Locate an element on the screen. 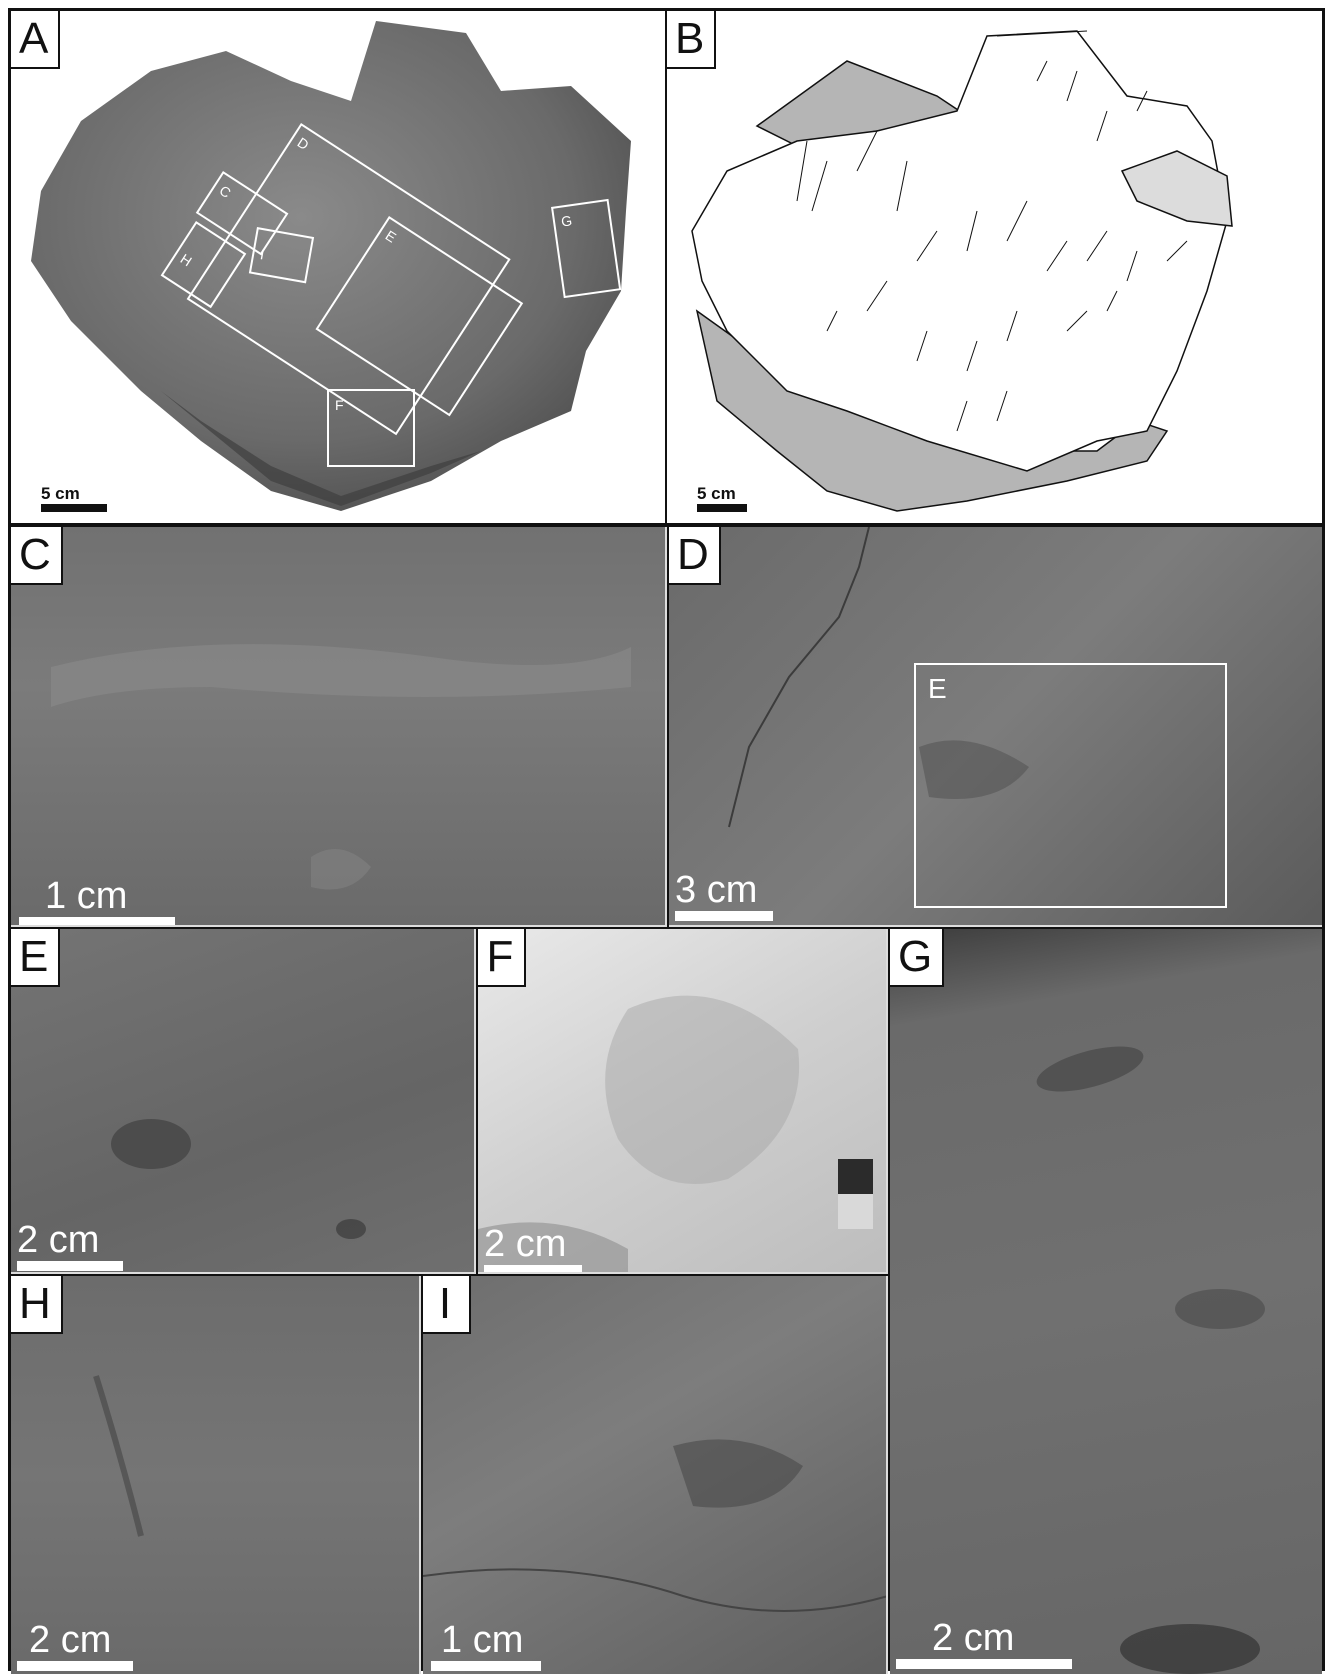  scale-line-i is located at coordinates (486, 1666).